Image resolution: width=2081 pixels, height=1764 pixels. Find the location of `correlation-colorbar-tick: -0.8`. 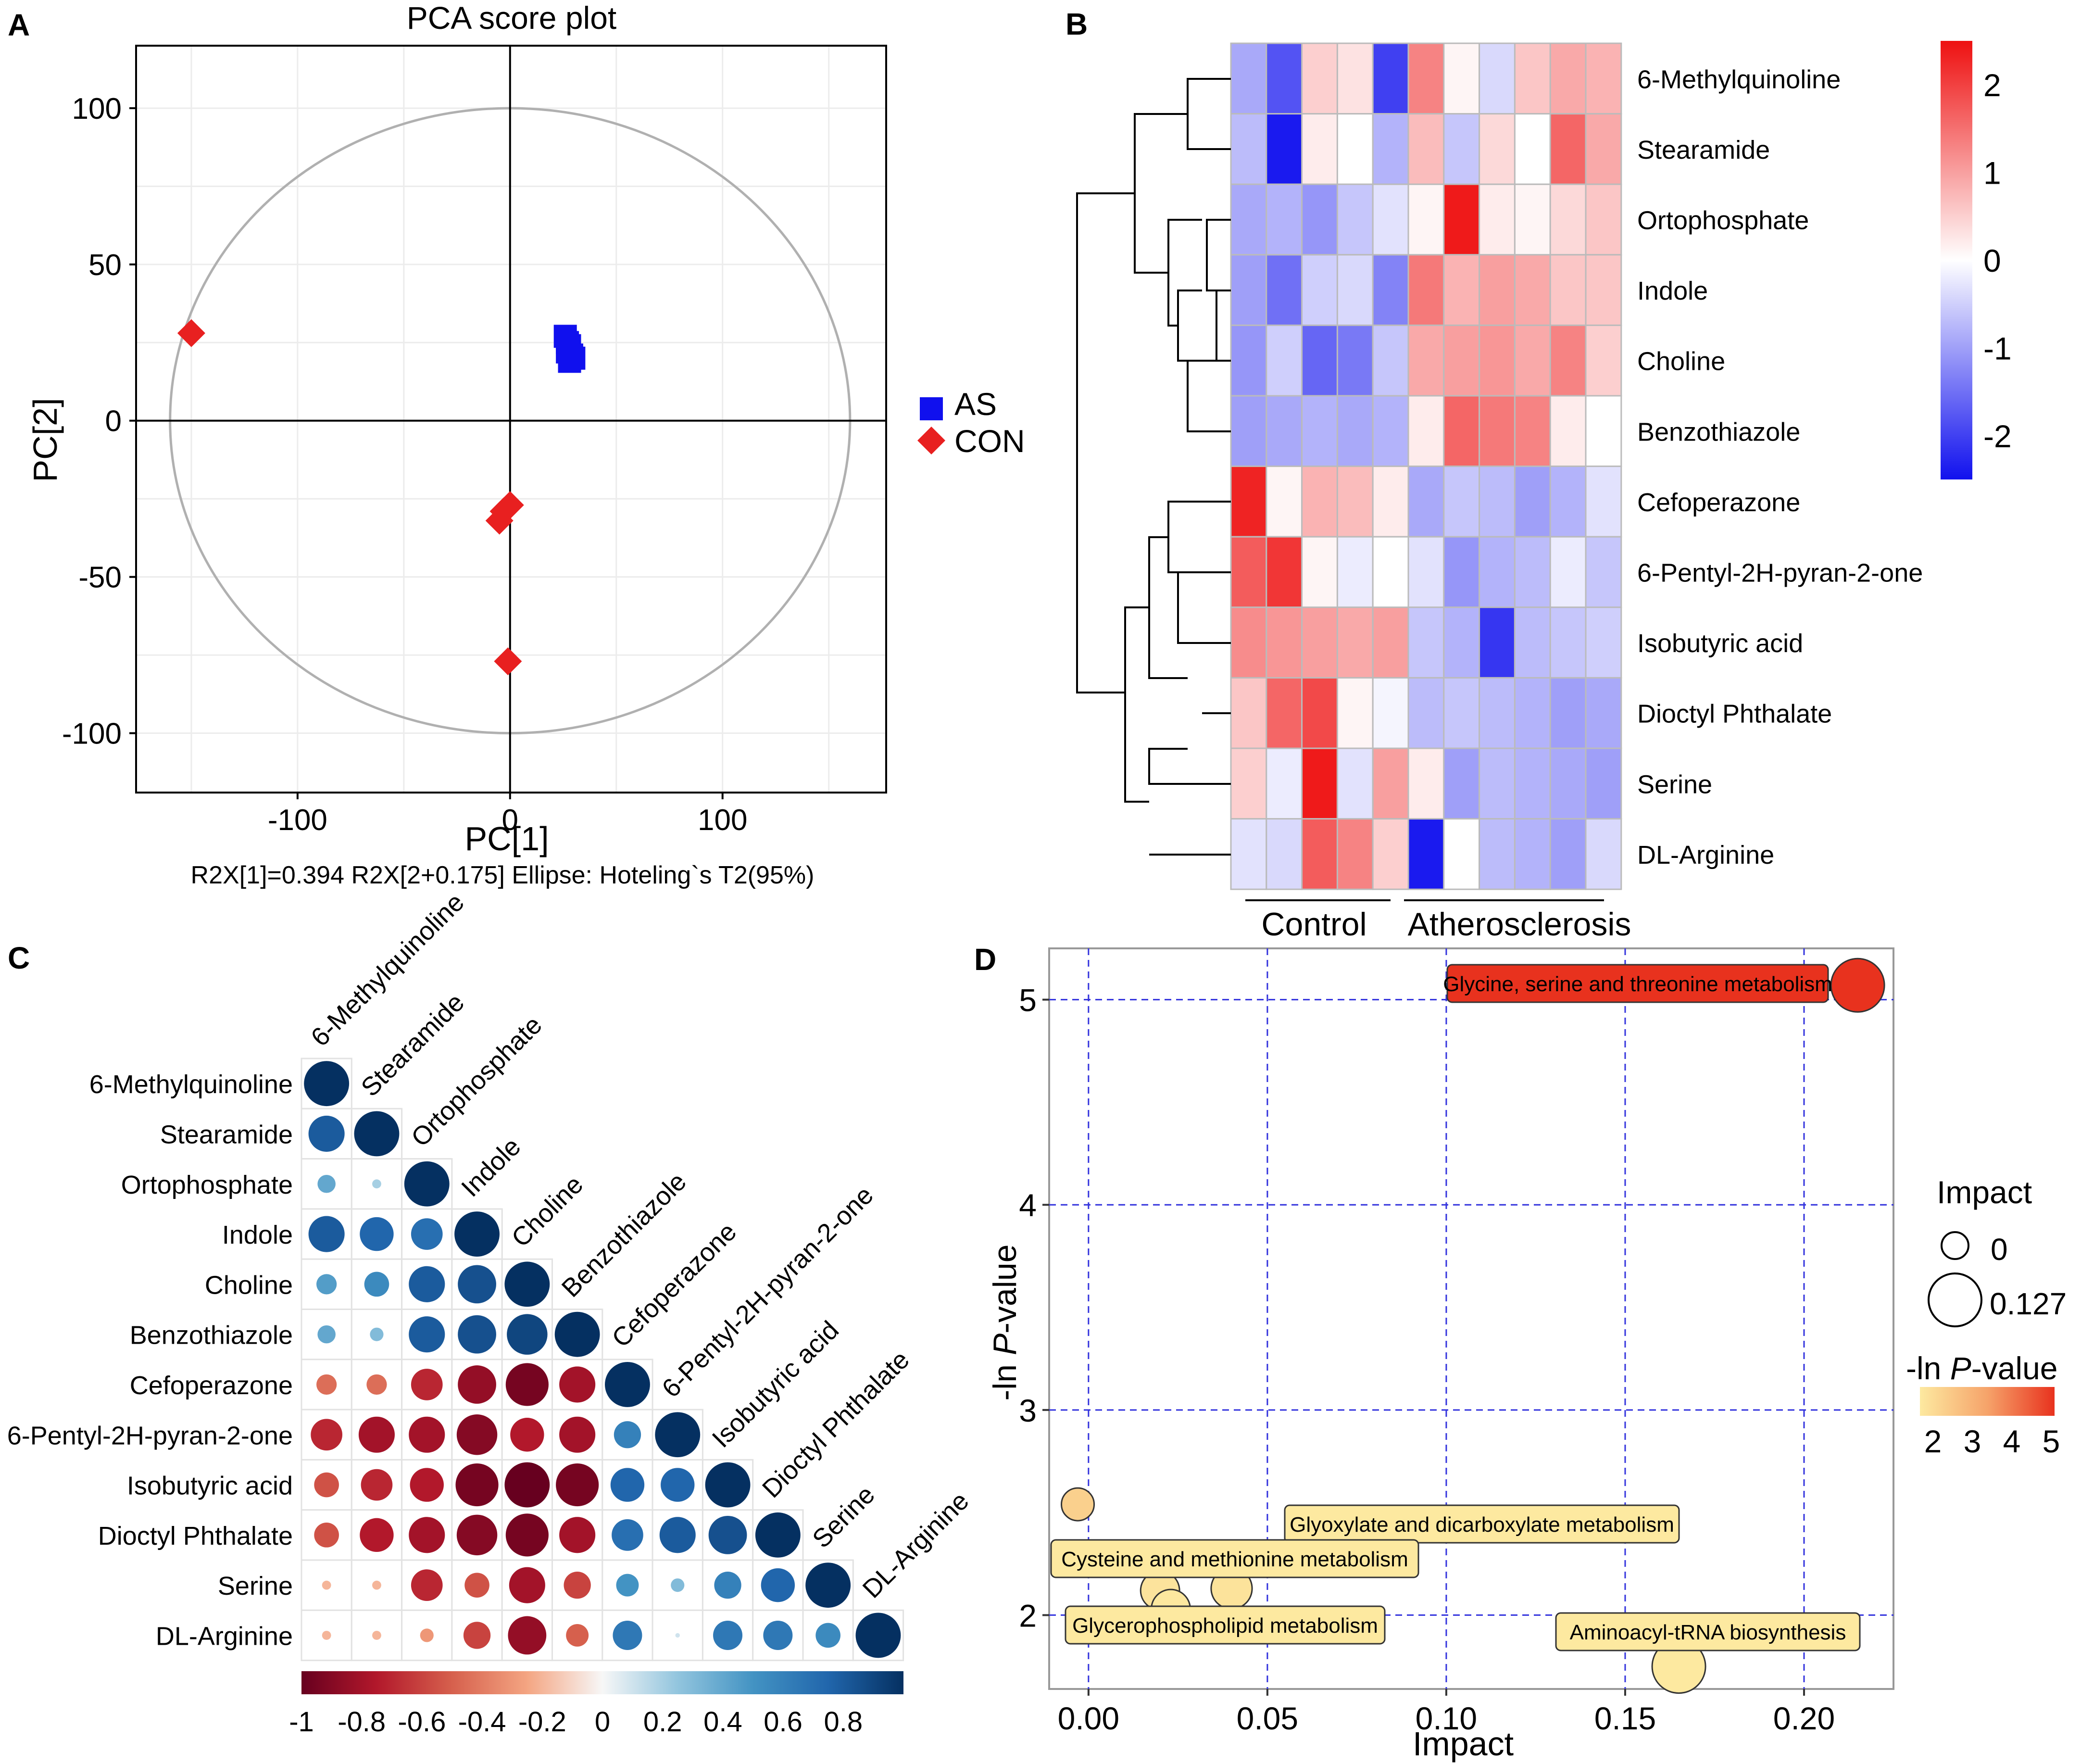

correlation-colorbar-tick: -0.8 is located at coordinates (362, 1722).